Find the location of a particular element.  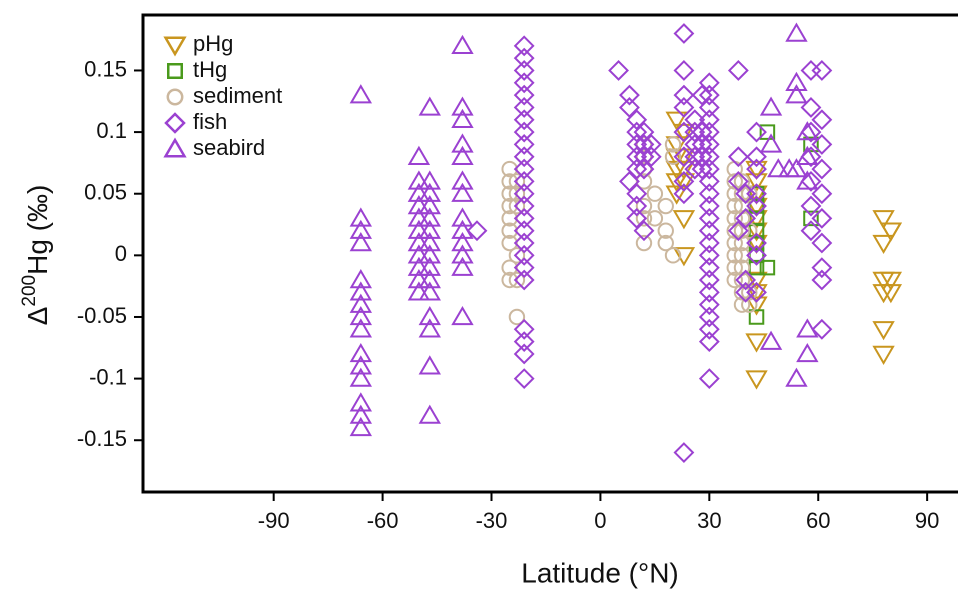

x-tick-label: 30 is located at coordinates (709, 520).